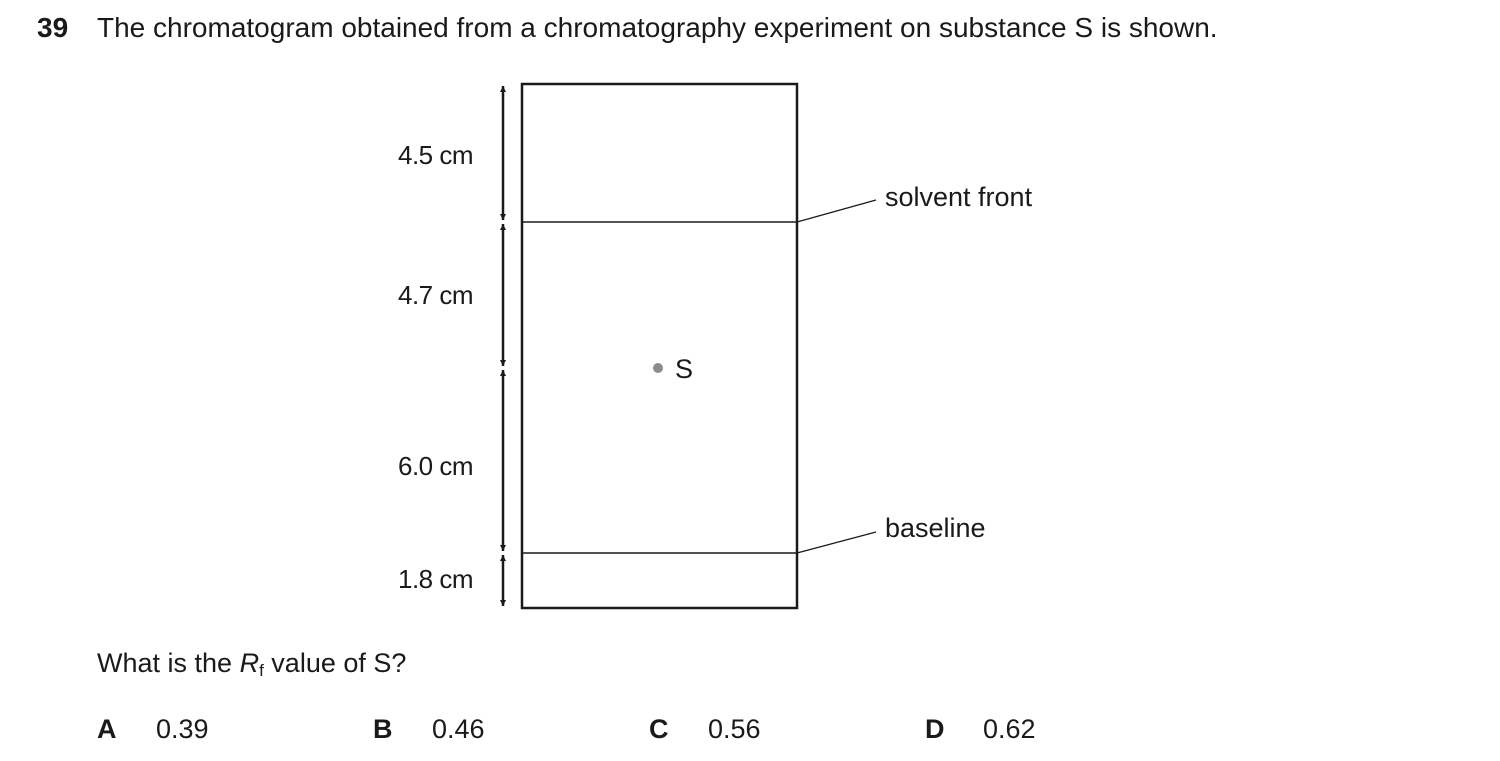  Describe the element at coordinates (659, 729) in the screenshot. I see `option-c-letter: C` at that location.